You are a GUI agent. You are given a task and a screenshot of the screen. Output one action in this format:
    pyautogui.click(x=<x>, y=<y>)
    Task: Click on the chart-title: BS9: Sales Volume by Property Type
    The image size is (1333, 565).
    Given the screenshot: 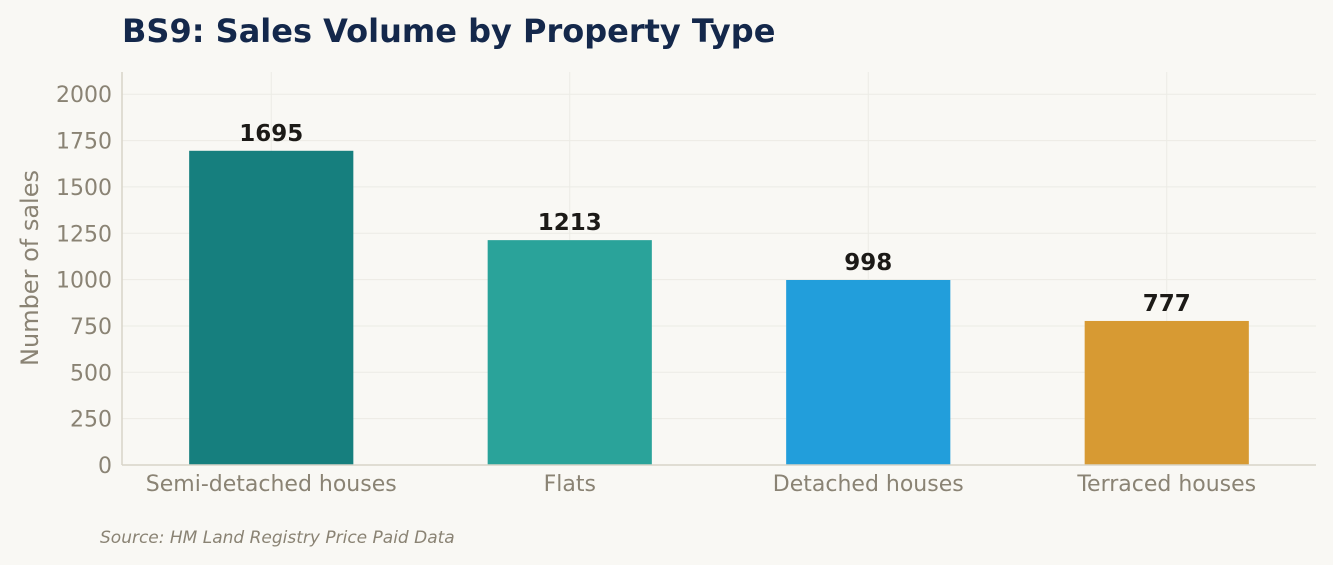 What is the action you would take?
    pyautogui.click(x=448, y=31)
    